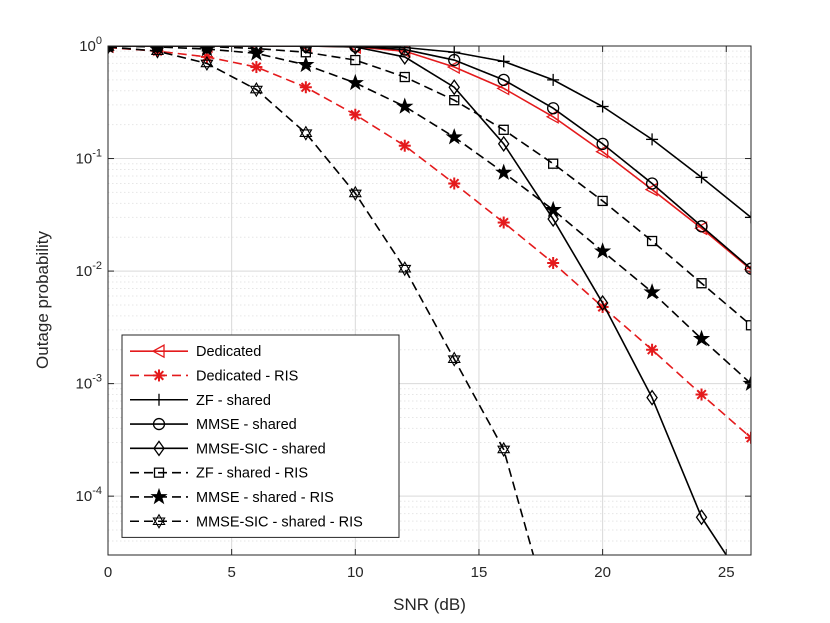  Describe the element at coordinates (89, 495) in the screenshot. I see `y-tick-label: 10⁻⁴` at that location.